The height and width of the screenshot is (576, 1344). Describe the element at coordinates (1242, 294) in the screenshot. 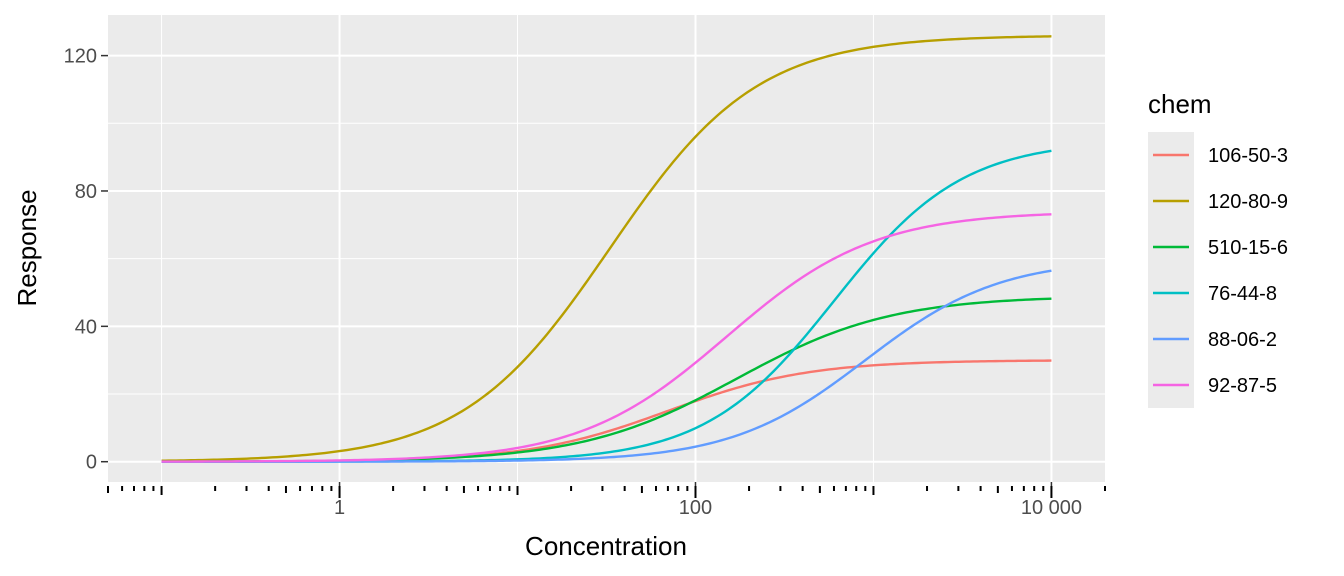

I see `legend-label-76-44-8: 76-44-8` at that location.